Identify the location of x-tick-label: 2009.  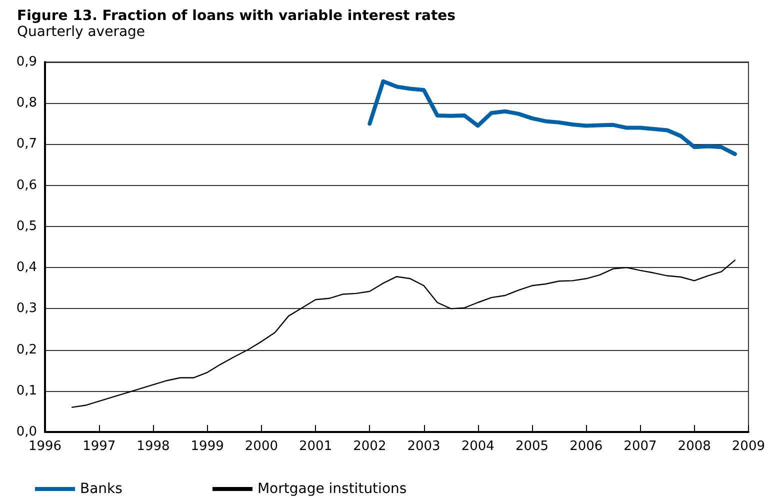
(749, 446).